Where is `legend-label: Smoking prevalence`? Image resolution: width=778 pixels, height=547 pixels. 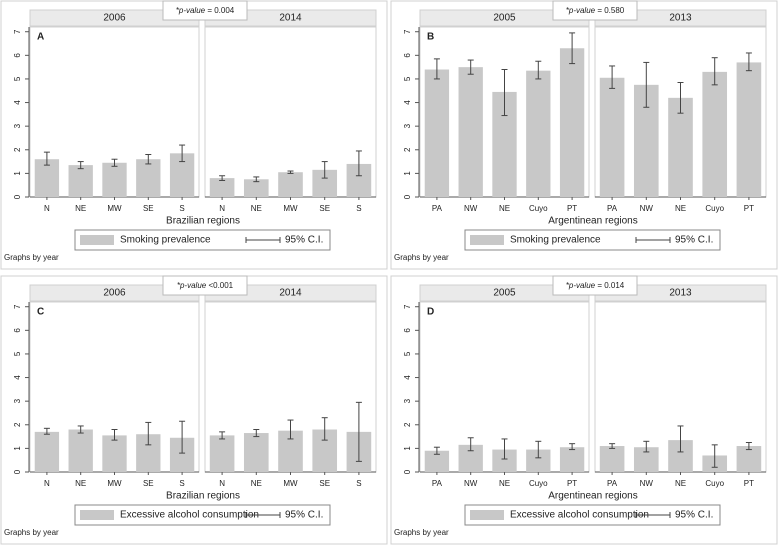 legend-label: Smoking prevalence is located at coordinates (165, 240).